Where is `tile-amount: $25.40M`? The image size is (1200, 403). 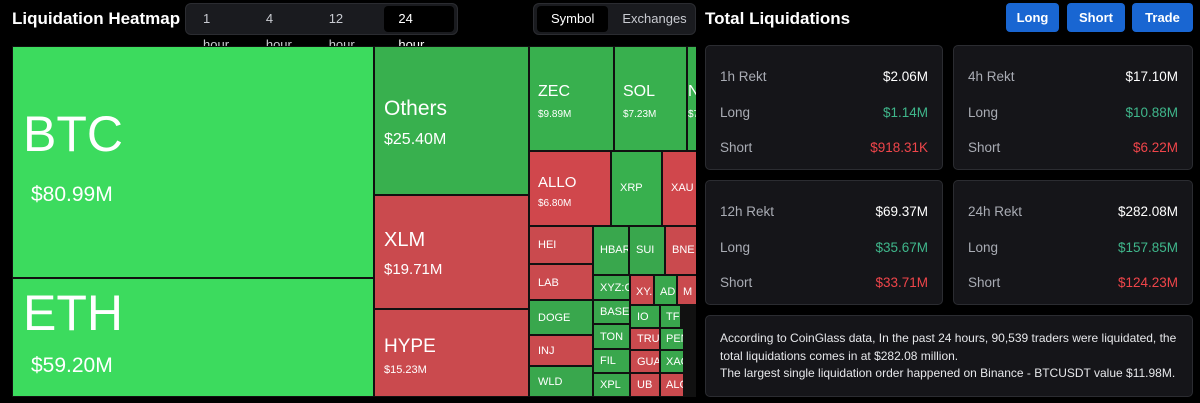 tile-amount: $25.40M is located at coordinates (415, 139).